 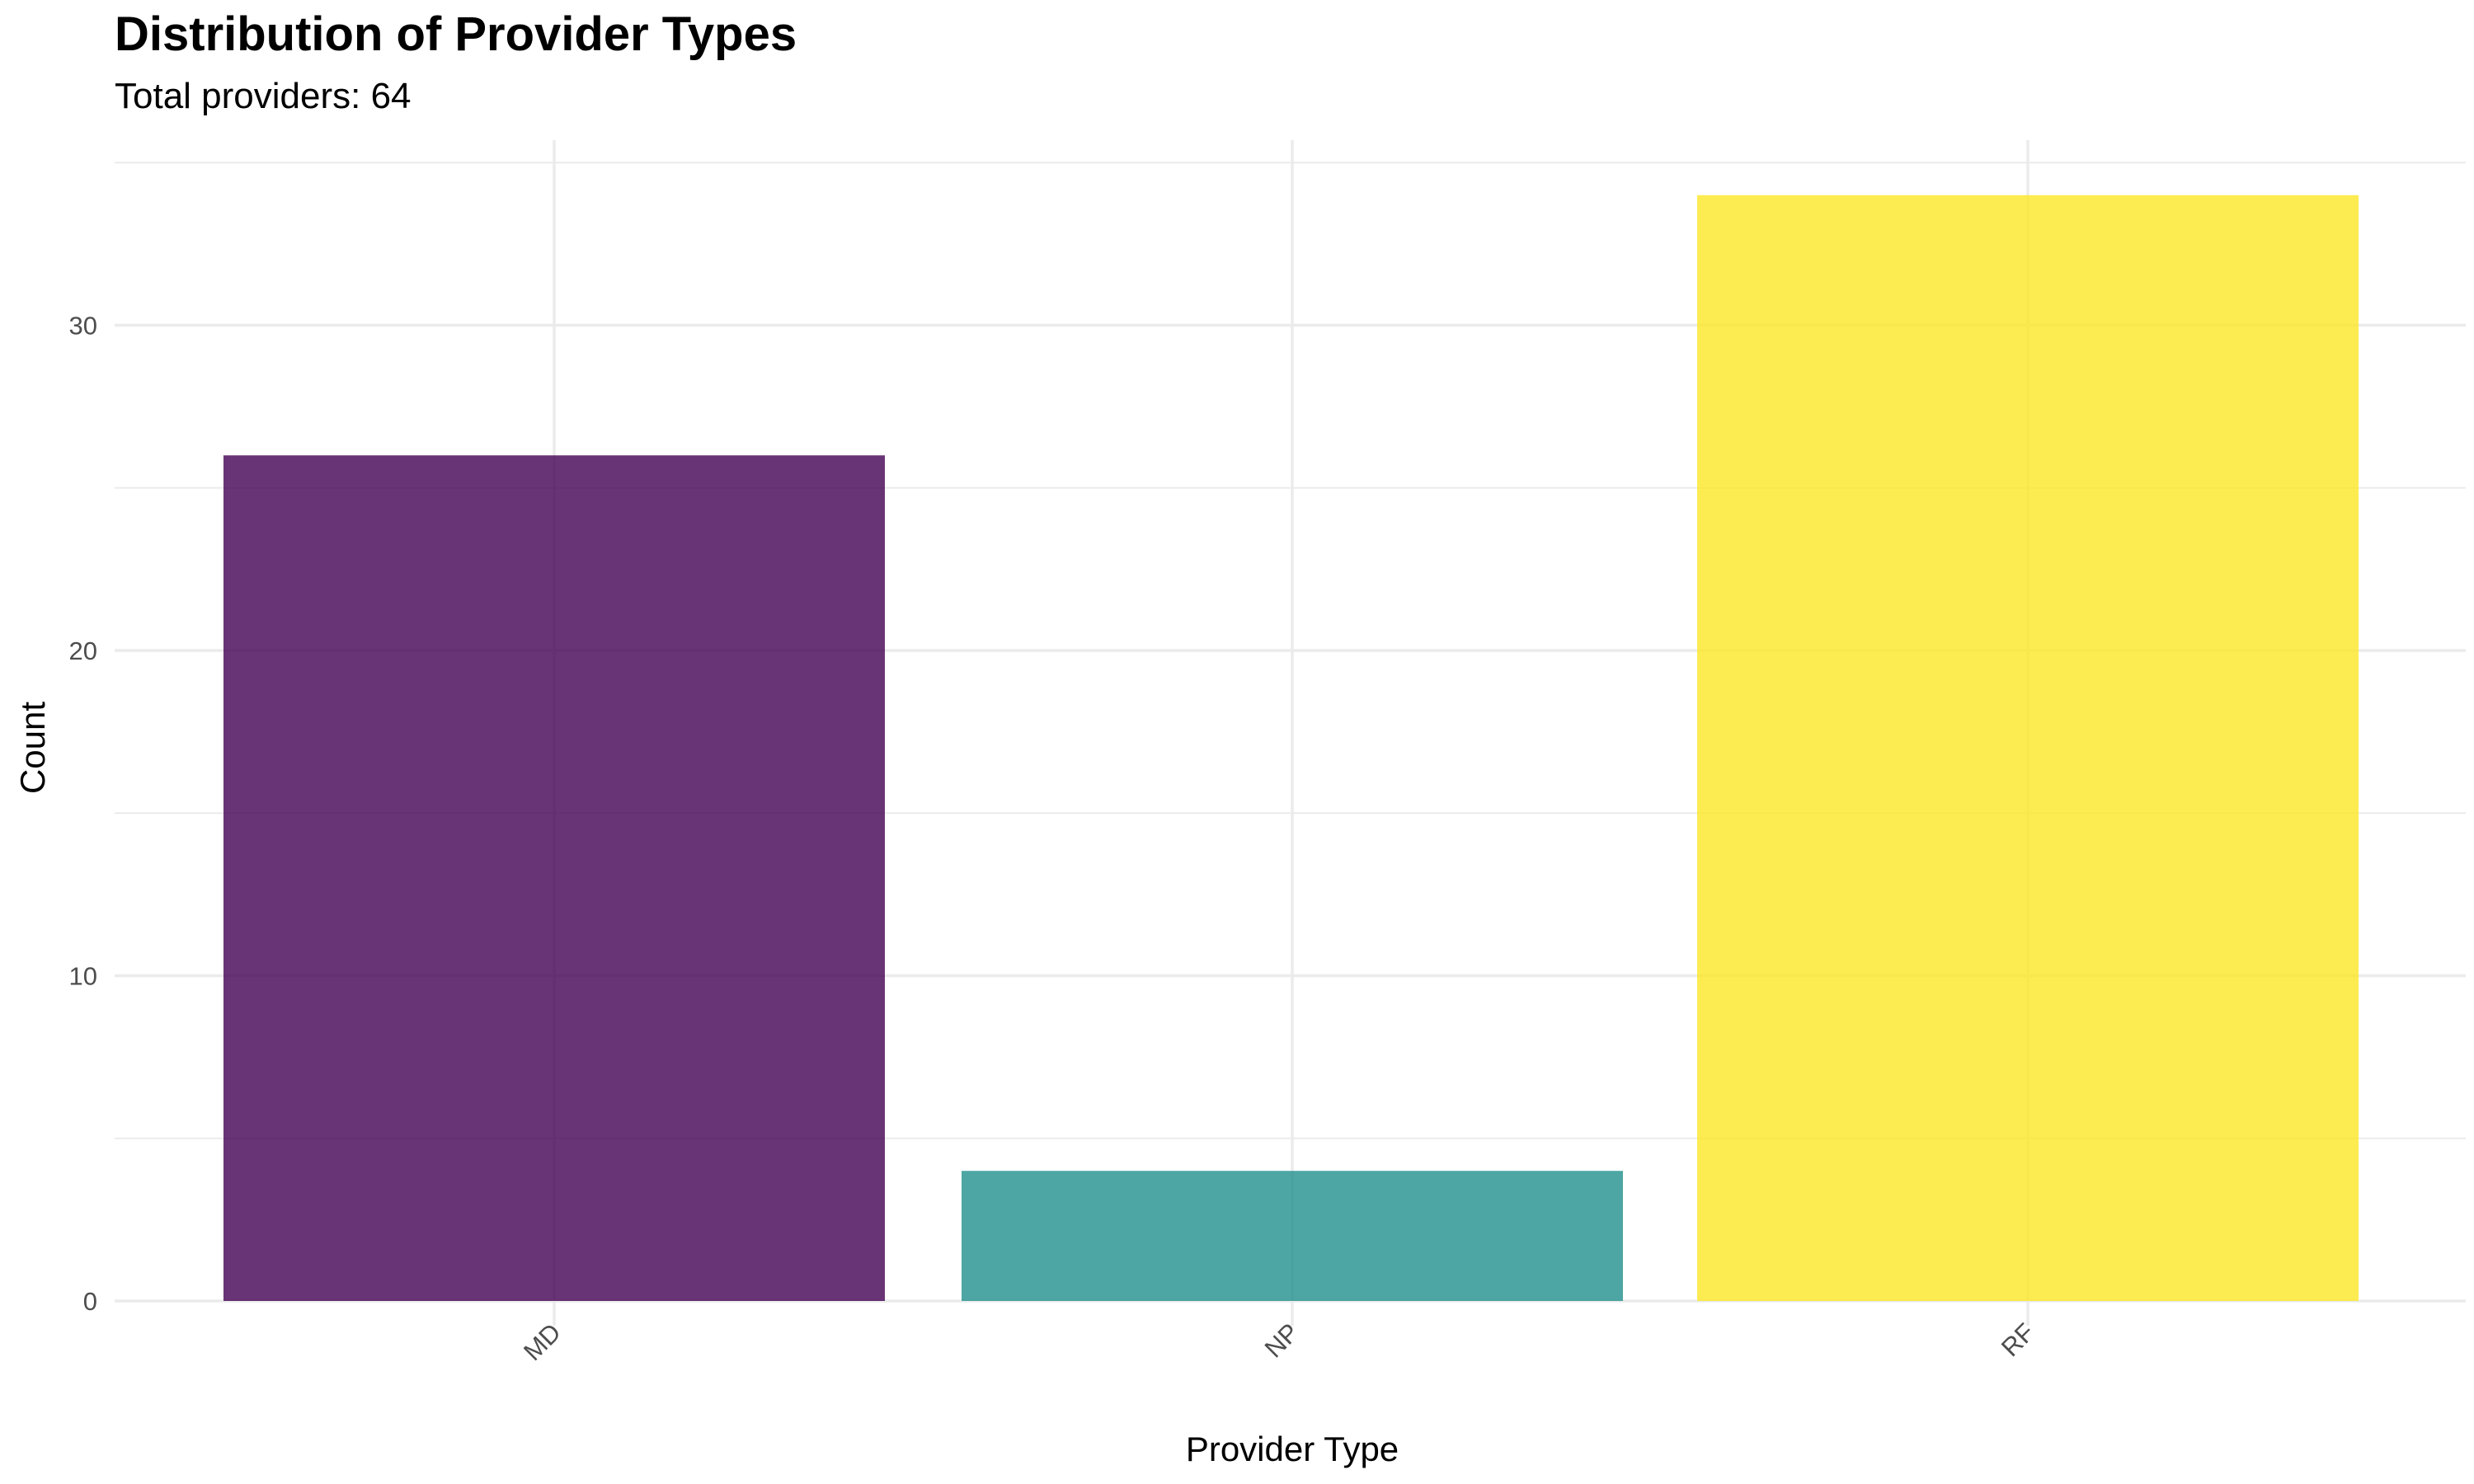 What do you see at coordinates (263, 96) in the screenshot?
I see `chart-subtitle: Total providers: 64` at bounding box center [263, 96].